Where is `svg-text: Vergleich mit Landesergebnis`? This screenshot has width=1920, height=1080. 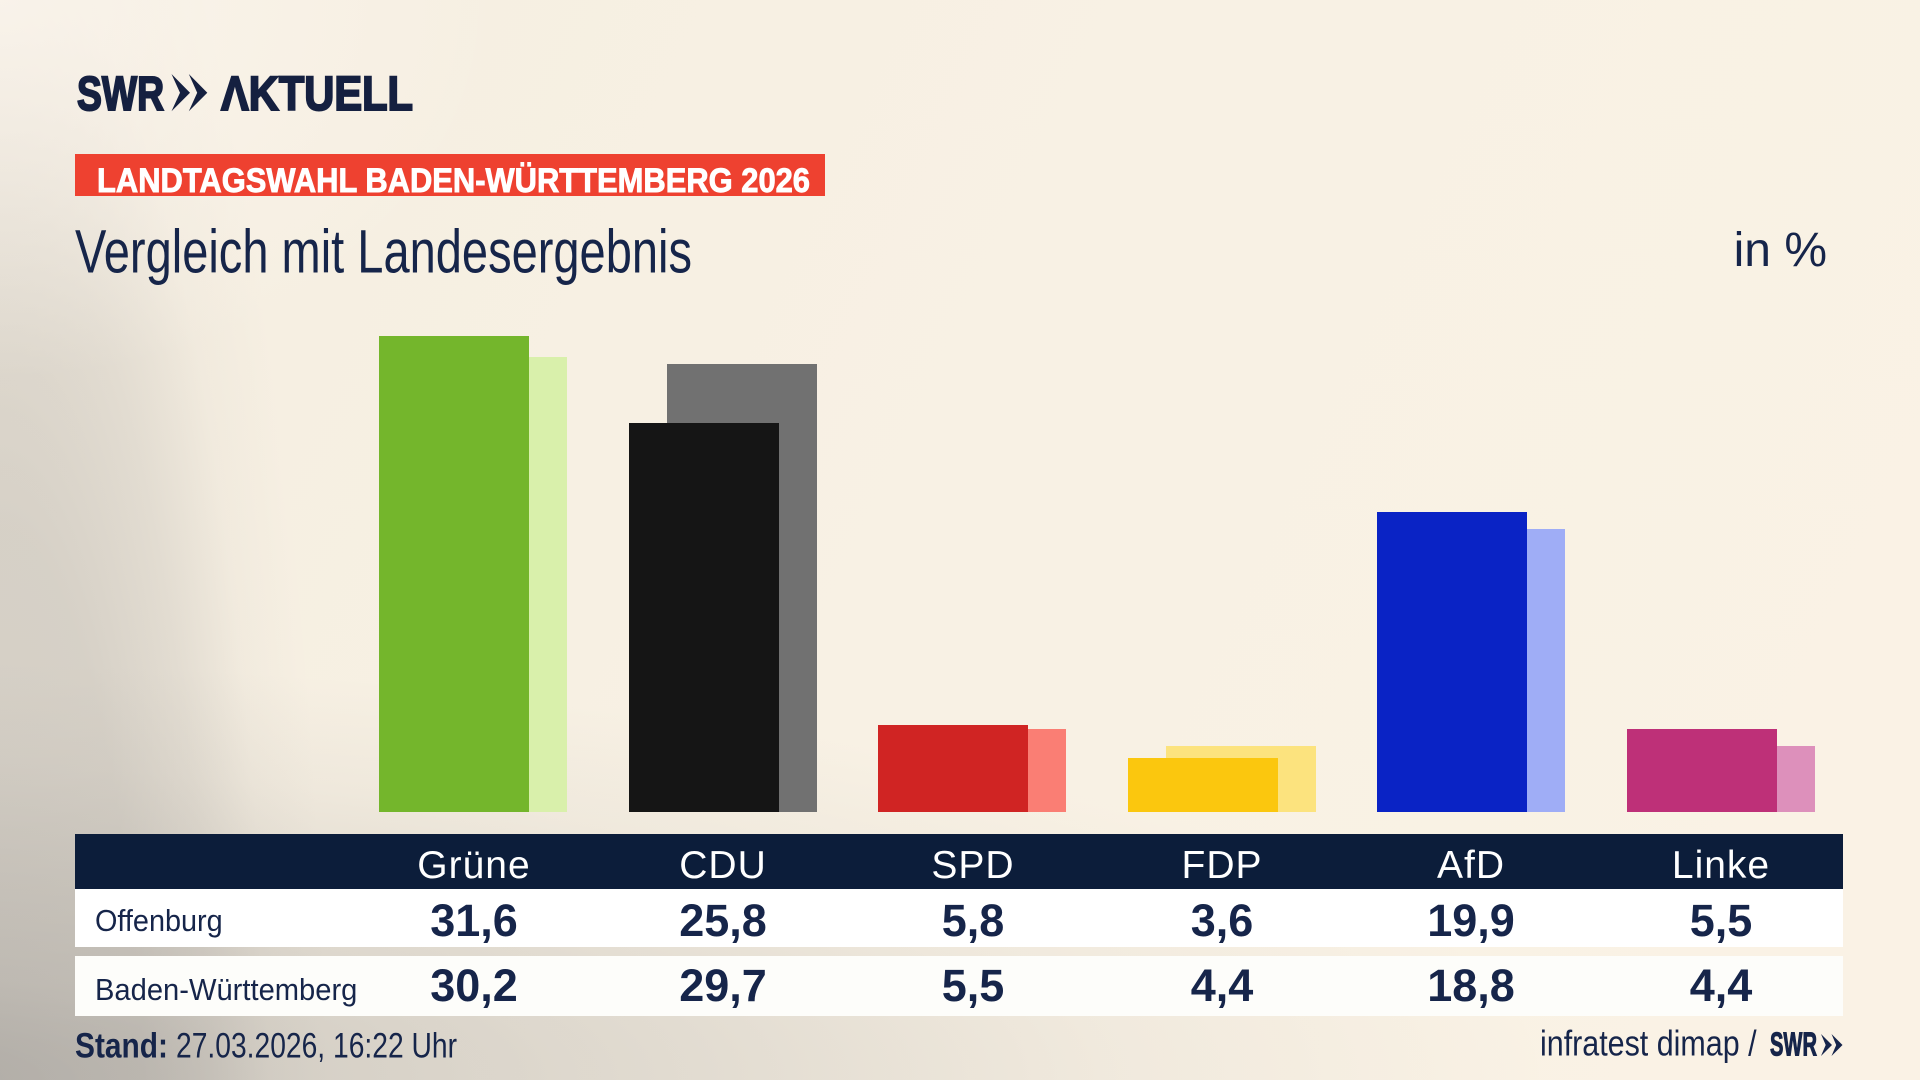 svg-text: Vergleich mit Landesergebnis is located at coordinates (383, 252).